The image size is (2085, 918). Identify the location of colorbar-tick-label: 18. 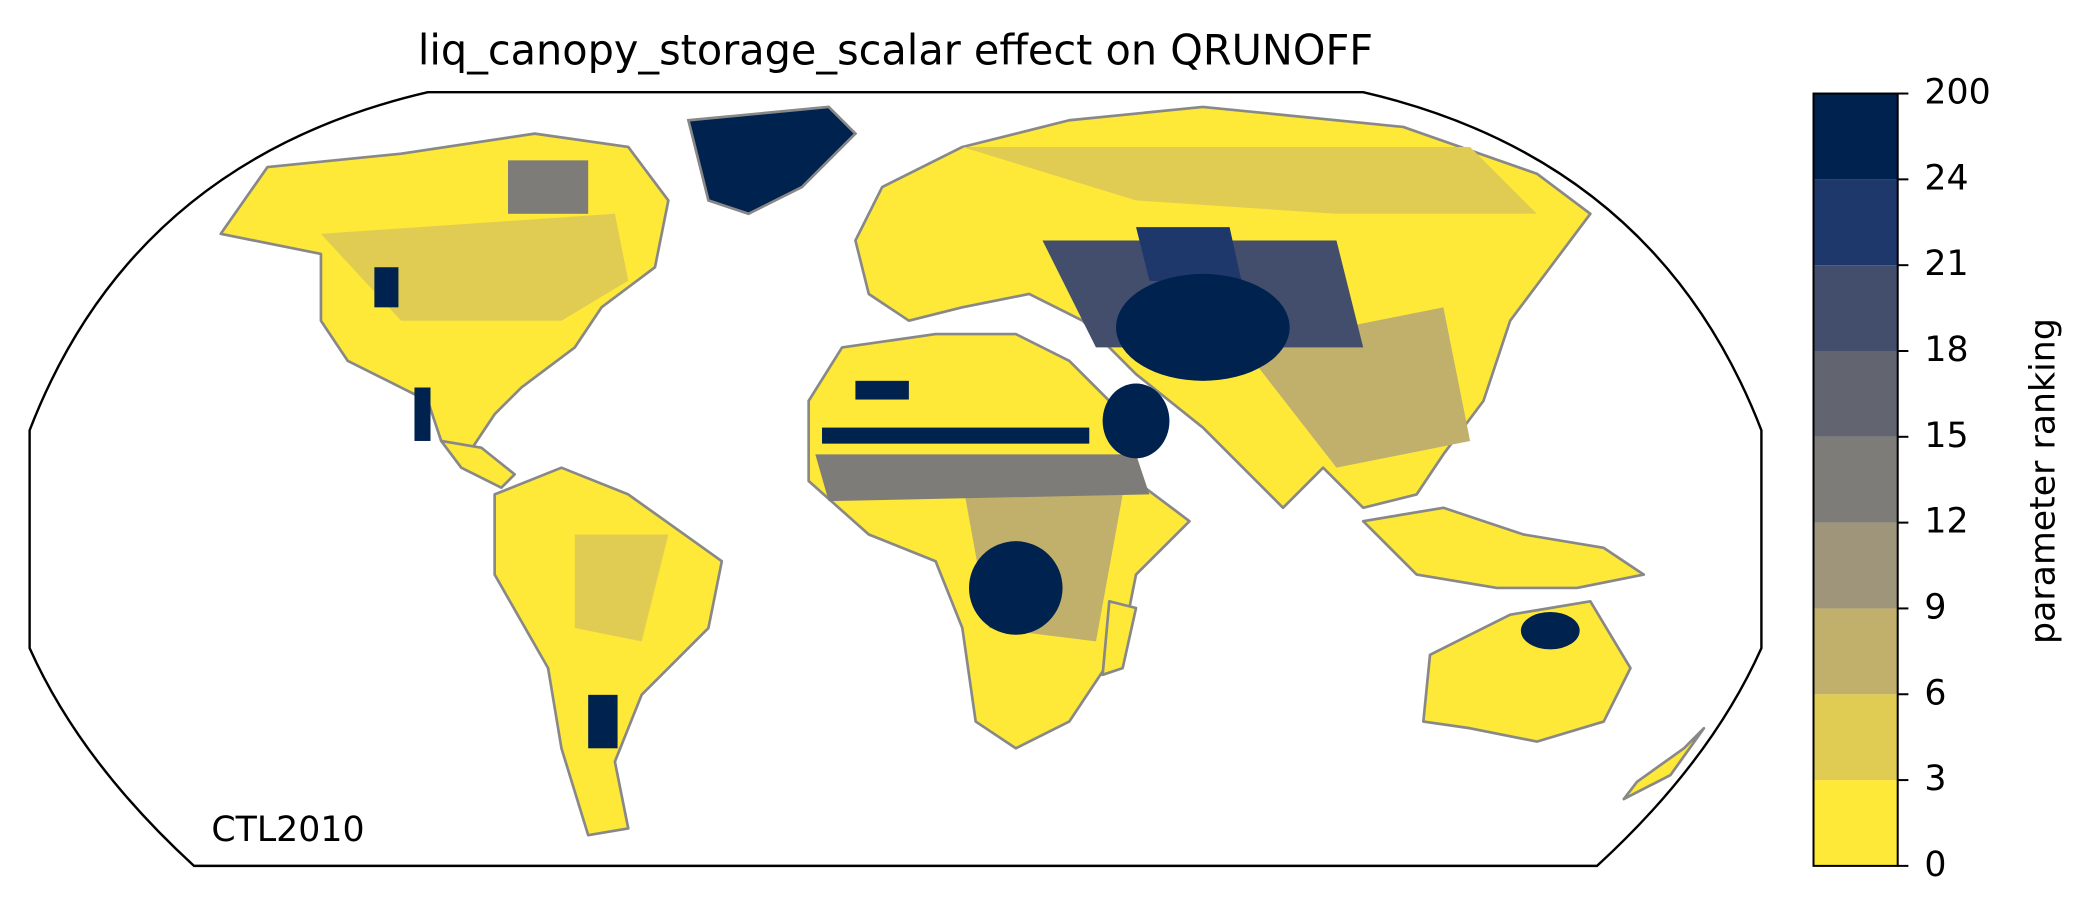
(1946, 350).